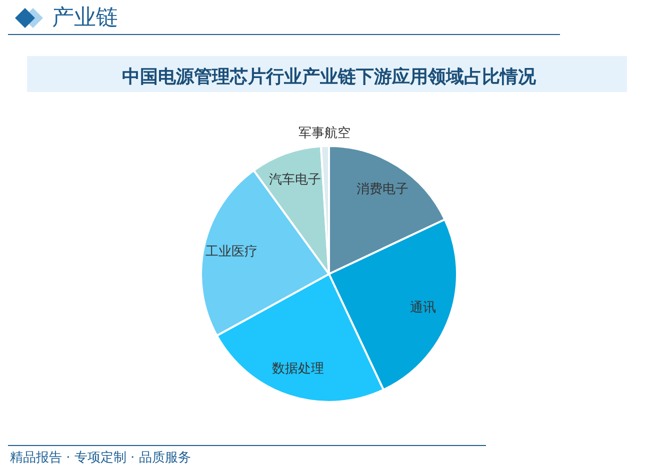  I want to click on slice-label: 汽车电子, so click(295, 180).